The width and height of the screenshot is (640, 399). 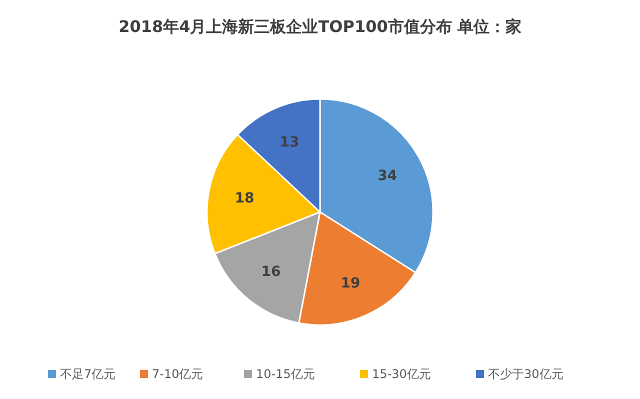 I want to click on chart-title: 2018年4月上海新三板企业TOP100市值分布 单位：家, so click(x=320, y=26).